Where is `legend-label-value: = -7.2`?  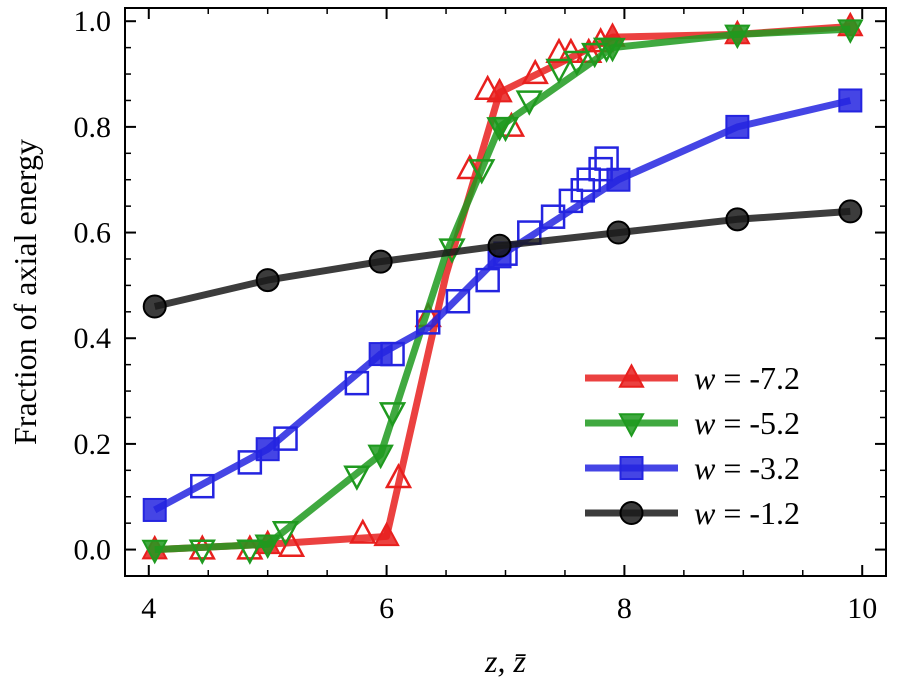 legend-label-value: = -7.2 is located at coordinates (757, 378).